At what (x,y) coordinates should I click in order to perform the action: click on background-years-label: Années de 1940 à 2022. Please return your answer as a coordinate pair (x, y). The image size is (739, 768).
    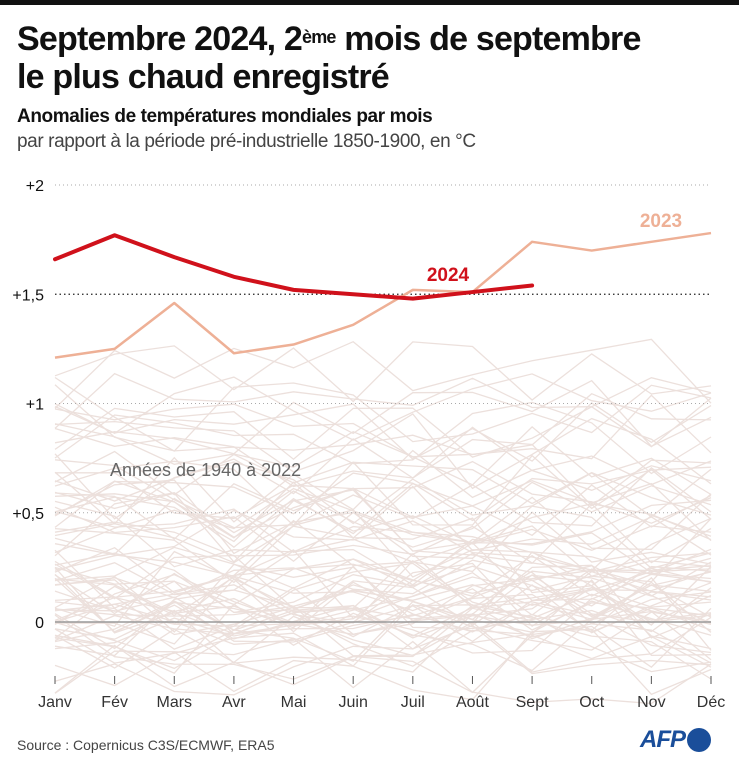
    Looking at the image, I should click on (205, 470).